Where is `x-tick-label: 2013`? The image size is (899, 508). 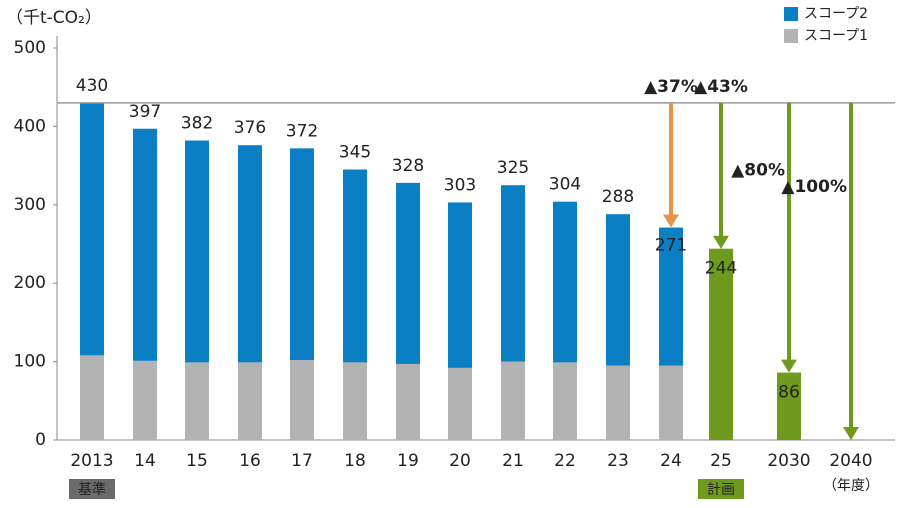
x-tick-label: 2013 is located at coordinates (91, 461).